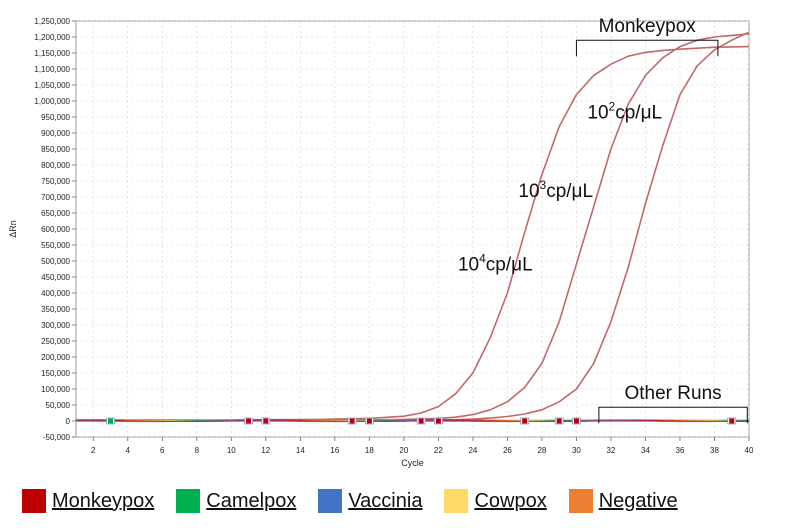 Image resolution: width=786 pixels, height=532 pixels. What do you see at coordinates (52, 53) in the screenshot?
I see `y-tick-label: 1,150,000` at bounding box center [52, 53].